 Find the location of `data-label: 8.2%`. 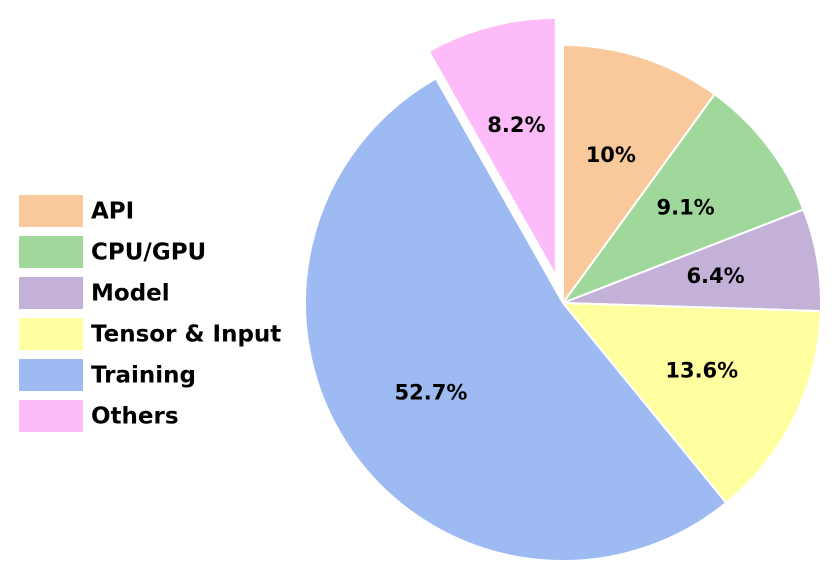

data-label: 8.2% is located at coordinates (516, 125).